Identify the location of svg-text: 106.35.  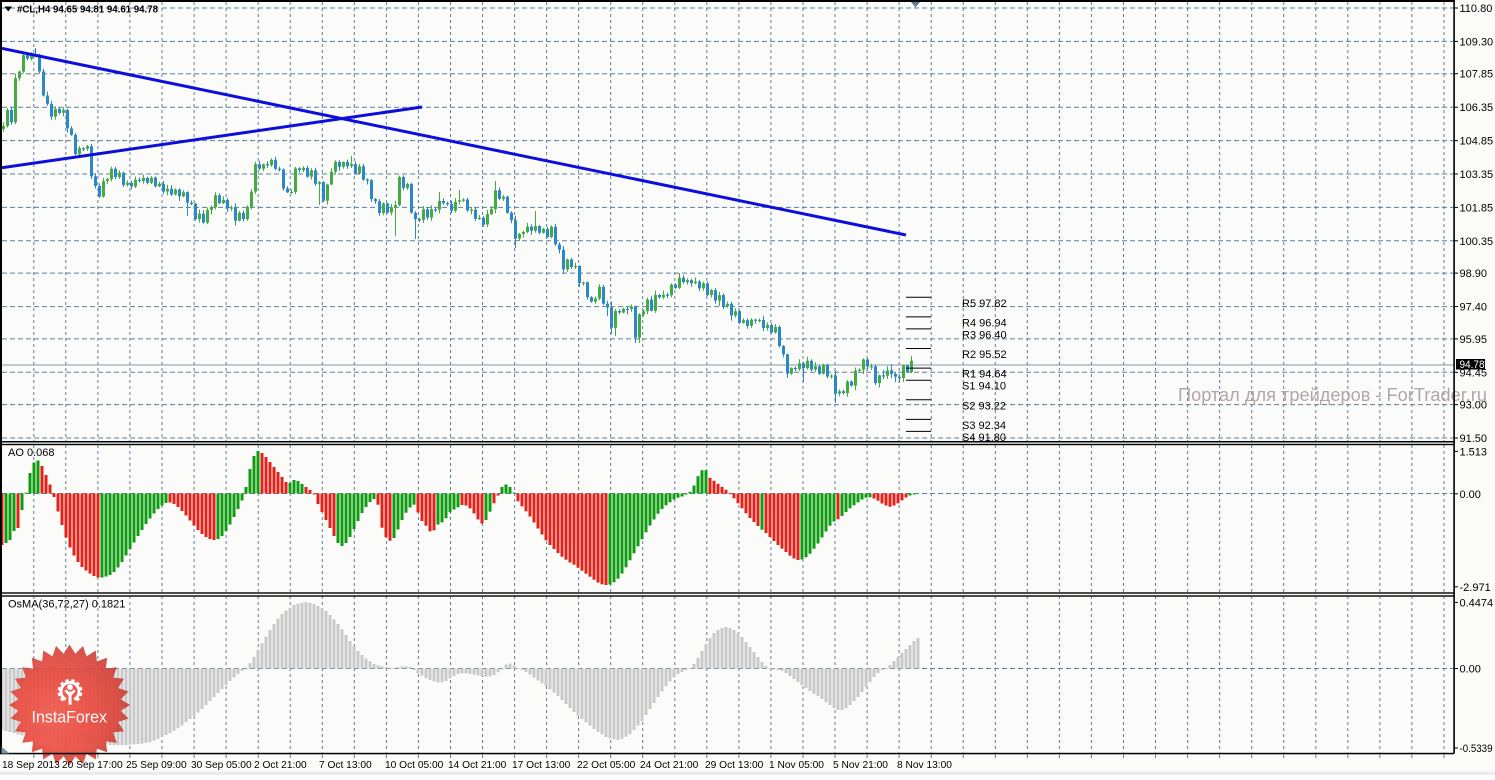
(1477, 108).